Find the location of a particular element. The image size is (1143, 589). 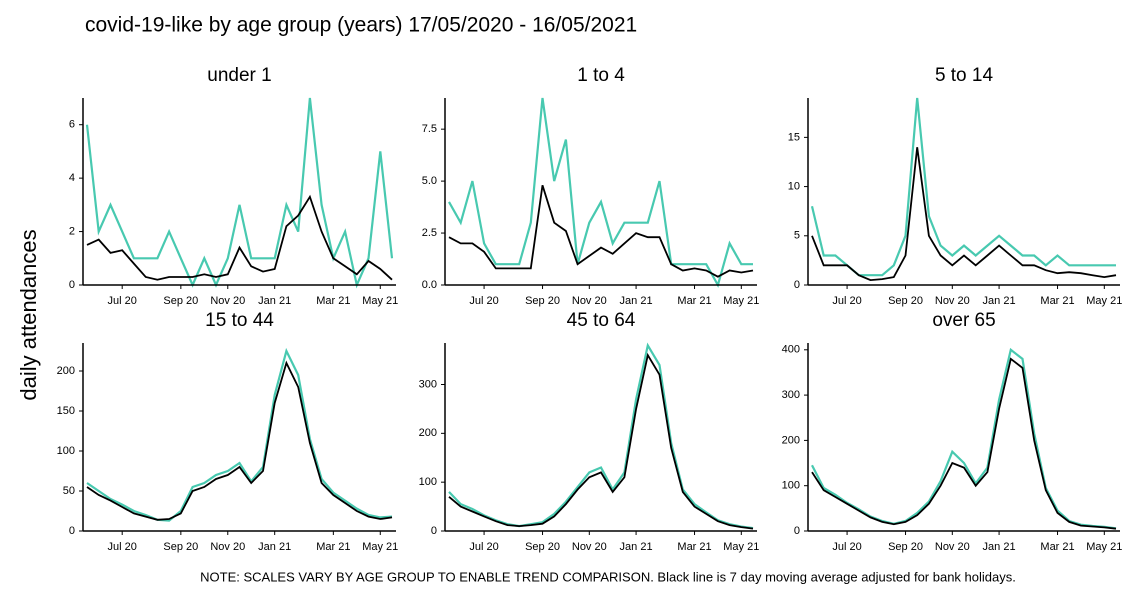

y-tick-label: 5 is located at coordinates (797, 236).